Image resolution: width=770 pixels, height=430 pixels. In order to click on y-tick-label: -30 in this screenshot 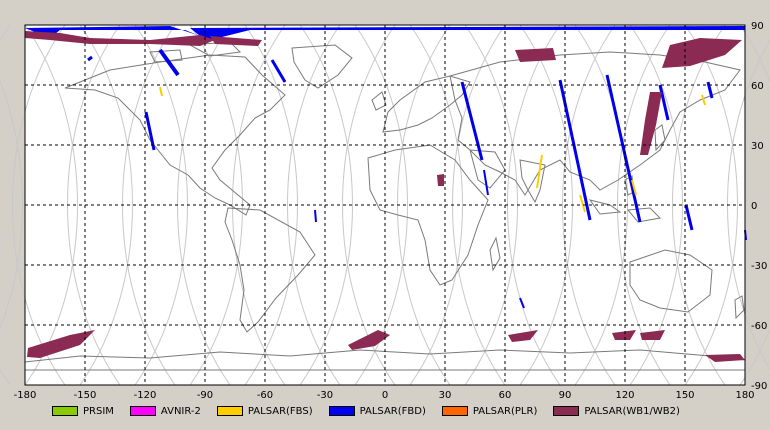, I will do `click(759, 266)`.